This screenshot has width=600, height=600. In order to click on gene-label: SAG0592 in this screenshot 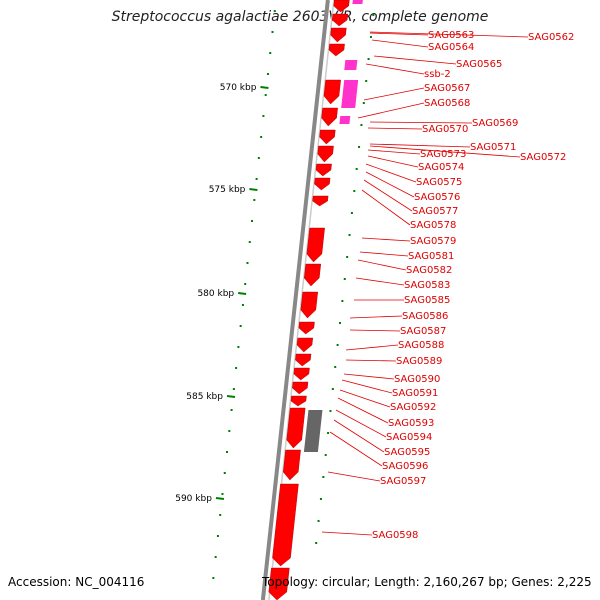, I will do `click(413, 407)`.